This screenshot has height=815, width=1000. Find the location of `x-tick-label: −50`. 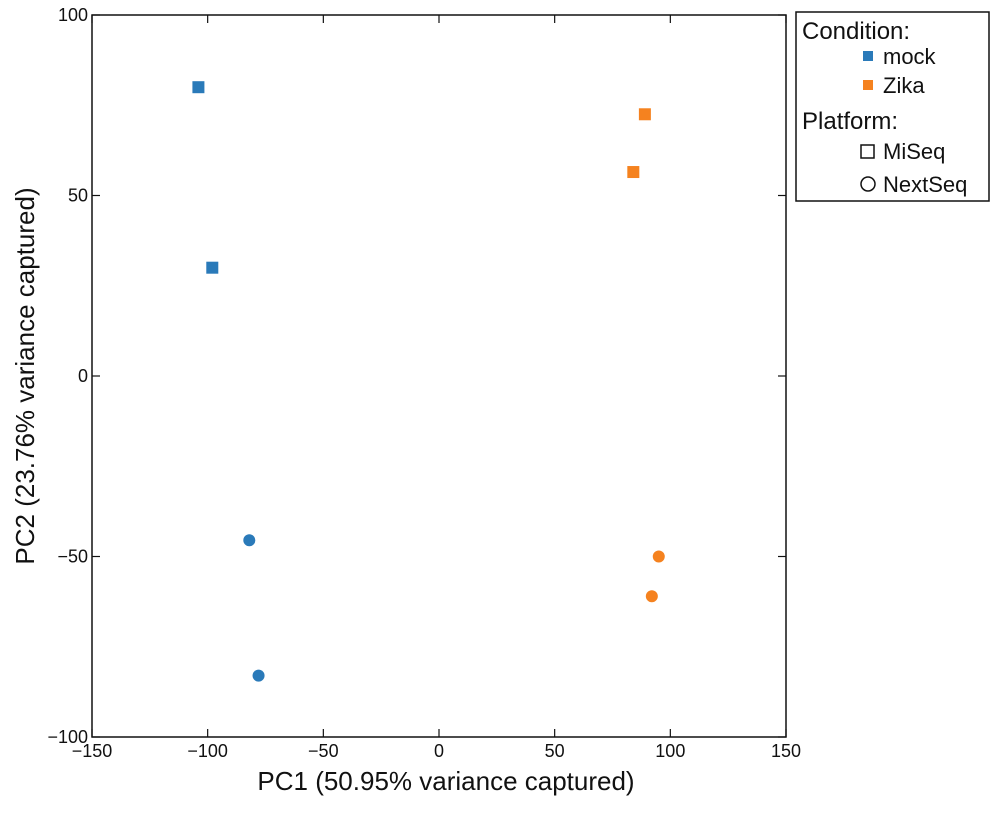

x-tick-label: −50 is located at coordinates (323, 751).